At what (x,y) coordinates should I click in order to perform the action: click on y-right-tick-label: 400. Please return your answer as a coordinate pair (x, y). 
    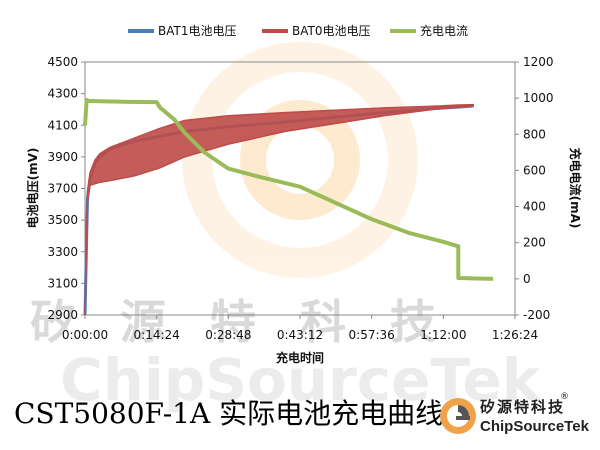
    Looking at the image, I should click on (534, 207).